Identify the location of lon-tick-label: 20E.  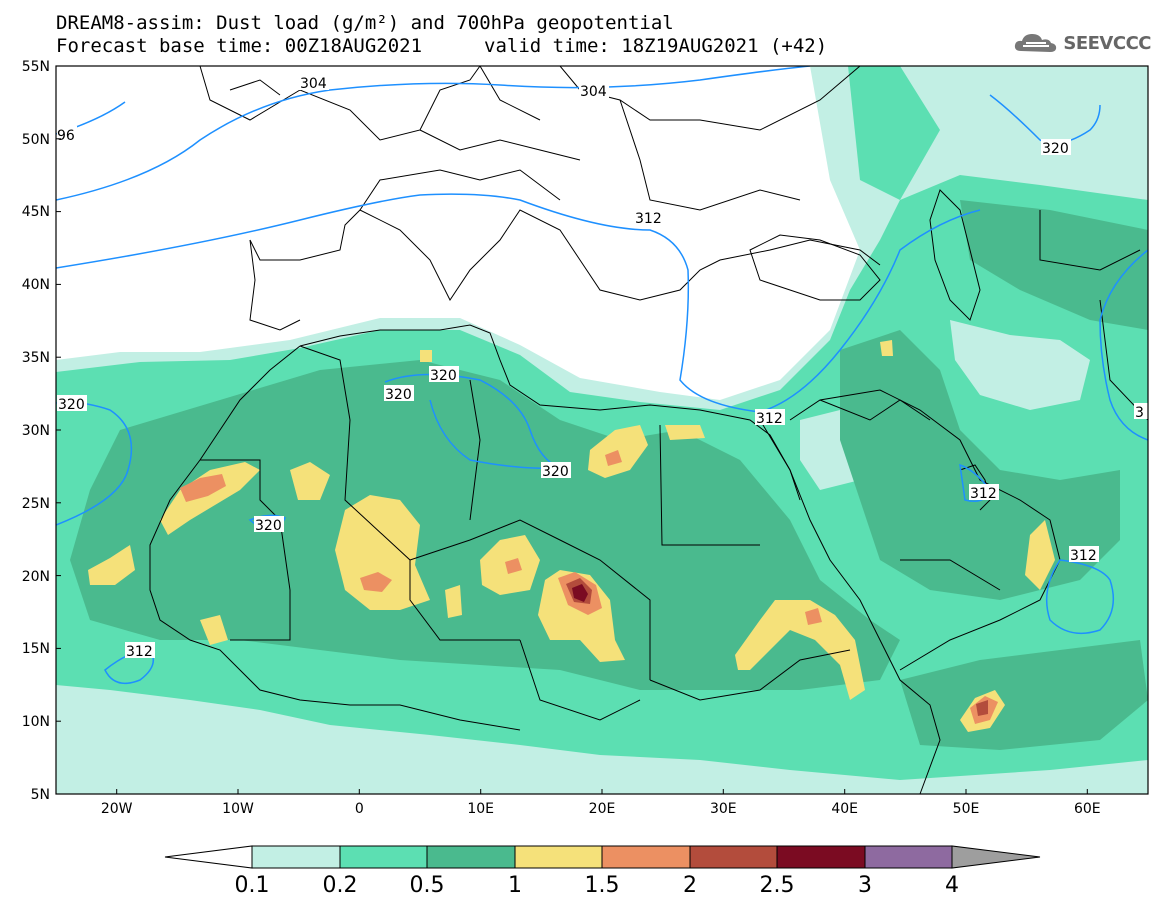
(602, 809).